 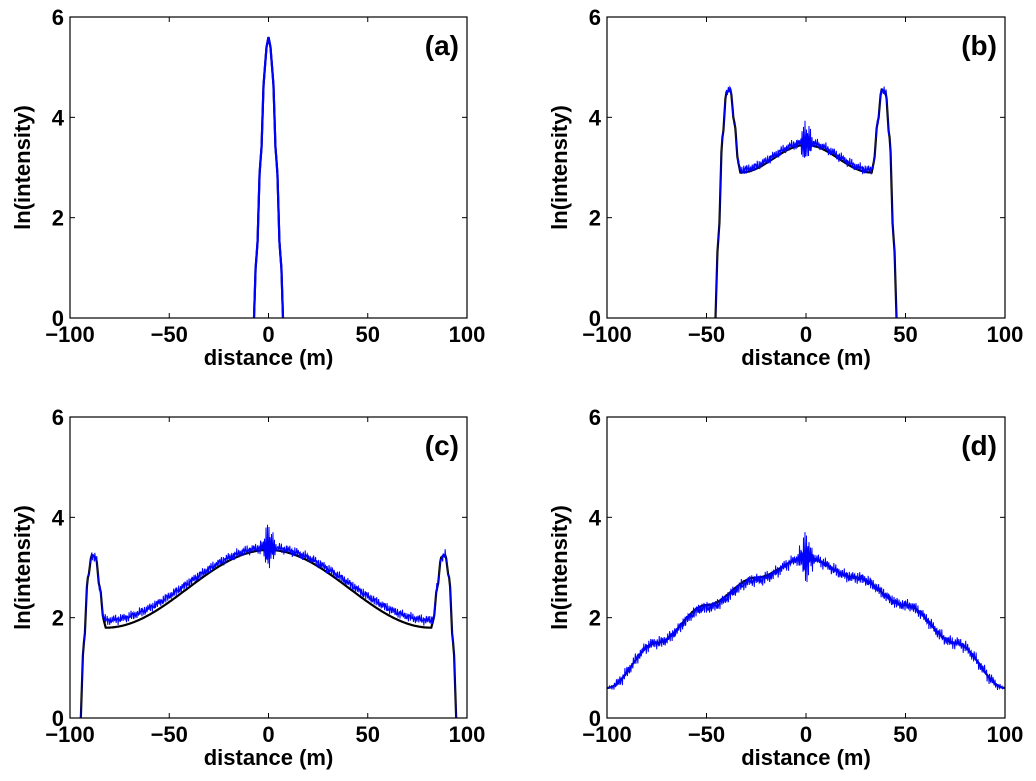 I want to click on panel-label: (a), so click(x=442, y=45).